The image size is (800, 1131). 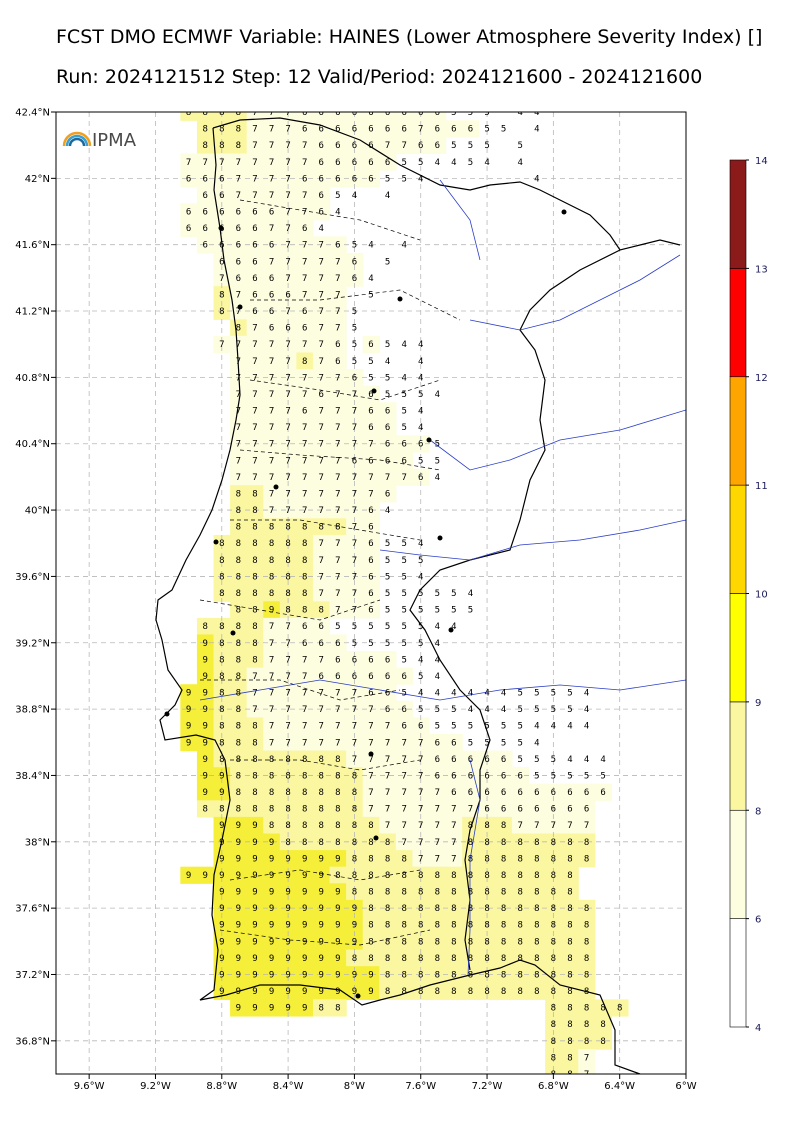 What do you see at coordinates (155, 1086) in the screenshot?
I see `lon-tick-label: 9.2°W` at bounding box center [155, 1086].